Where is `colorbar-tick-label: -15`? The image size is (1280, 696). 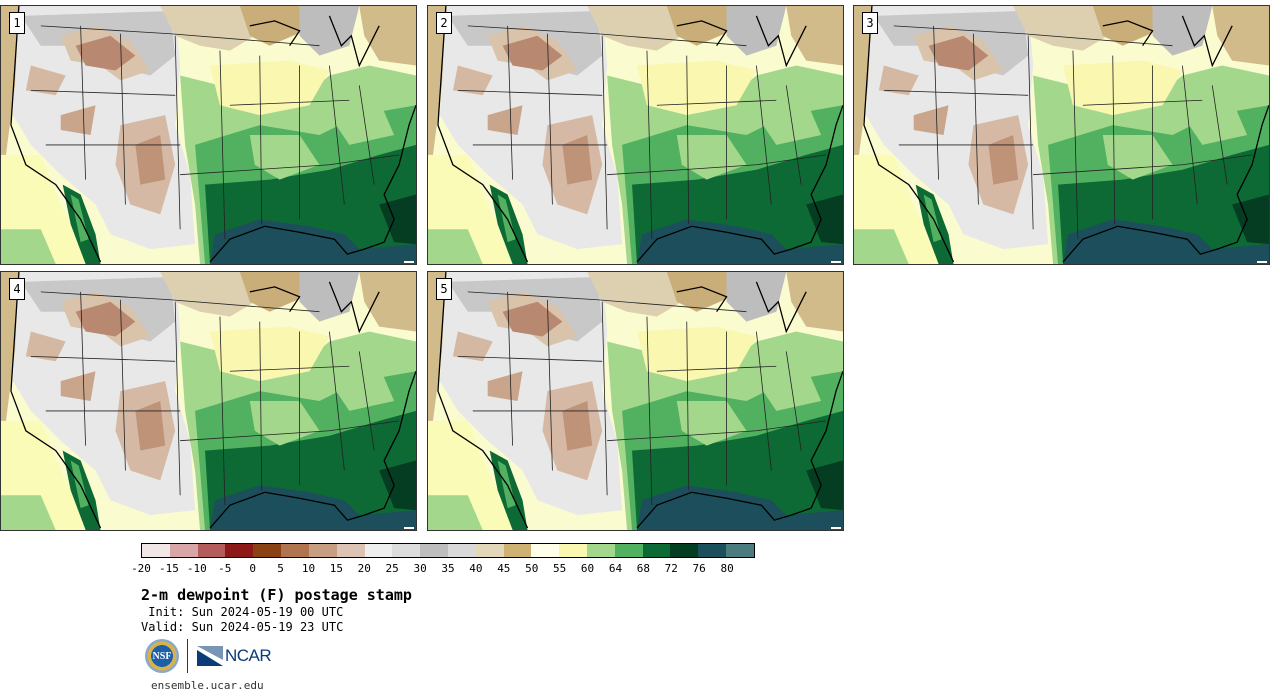
colorbar-tick-label: -15 is located at coordinates (168, 568).